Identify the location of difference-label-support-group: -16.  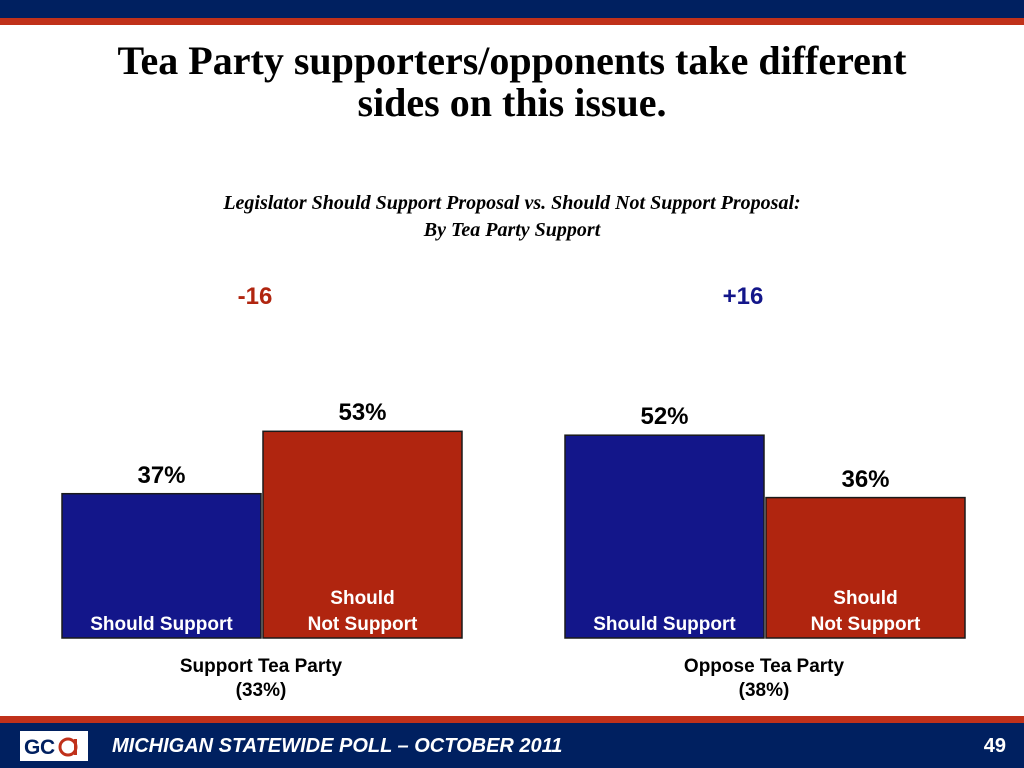
(255, 296).